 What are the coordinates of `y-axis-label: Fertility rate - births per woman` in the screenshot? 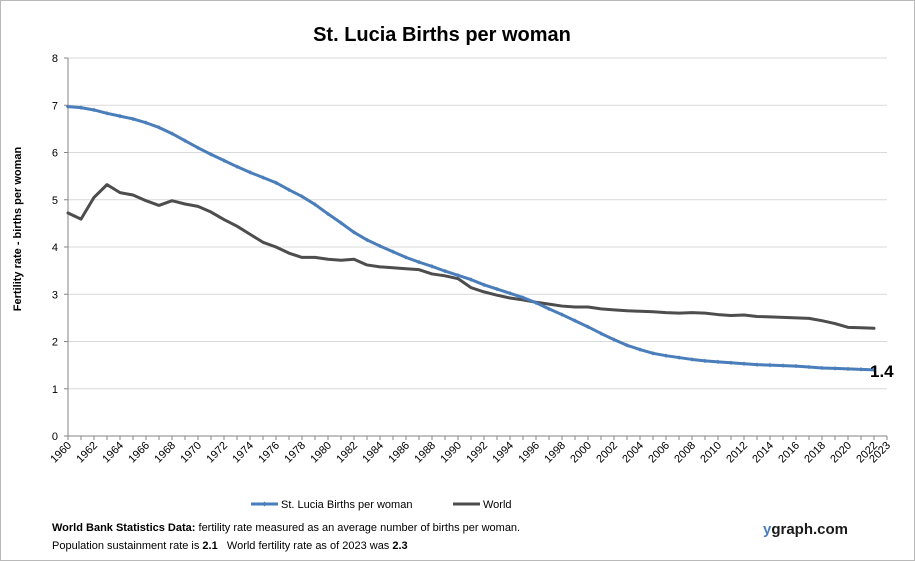 It's located at (18, 229).